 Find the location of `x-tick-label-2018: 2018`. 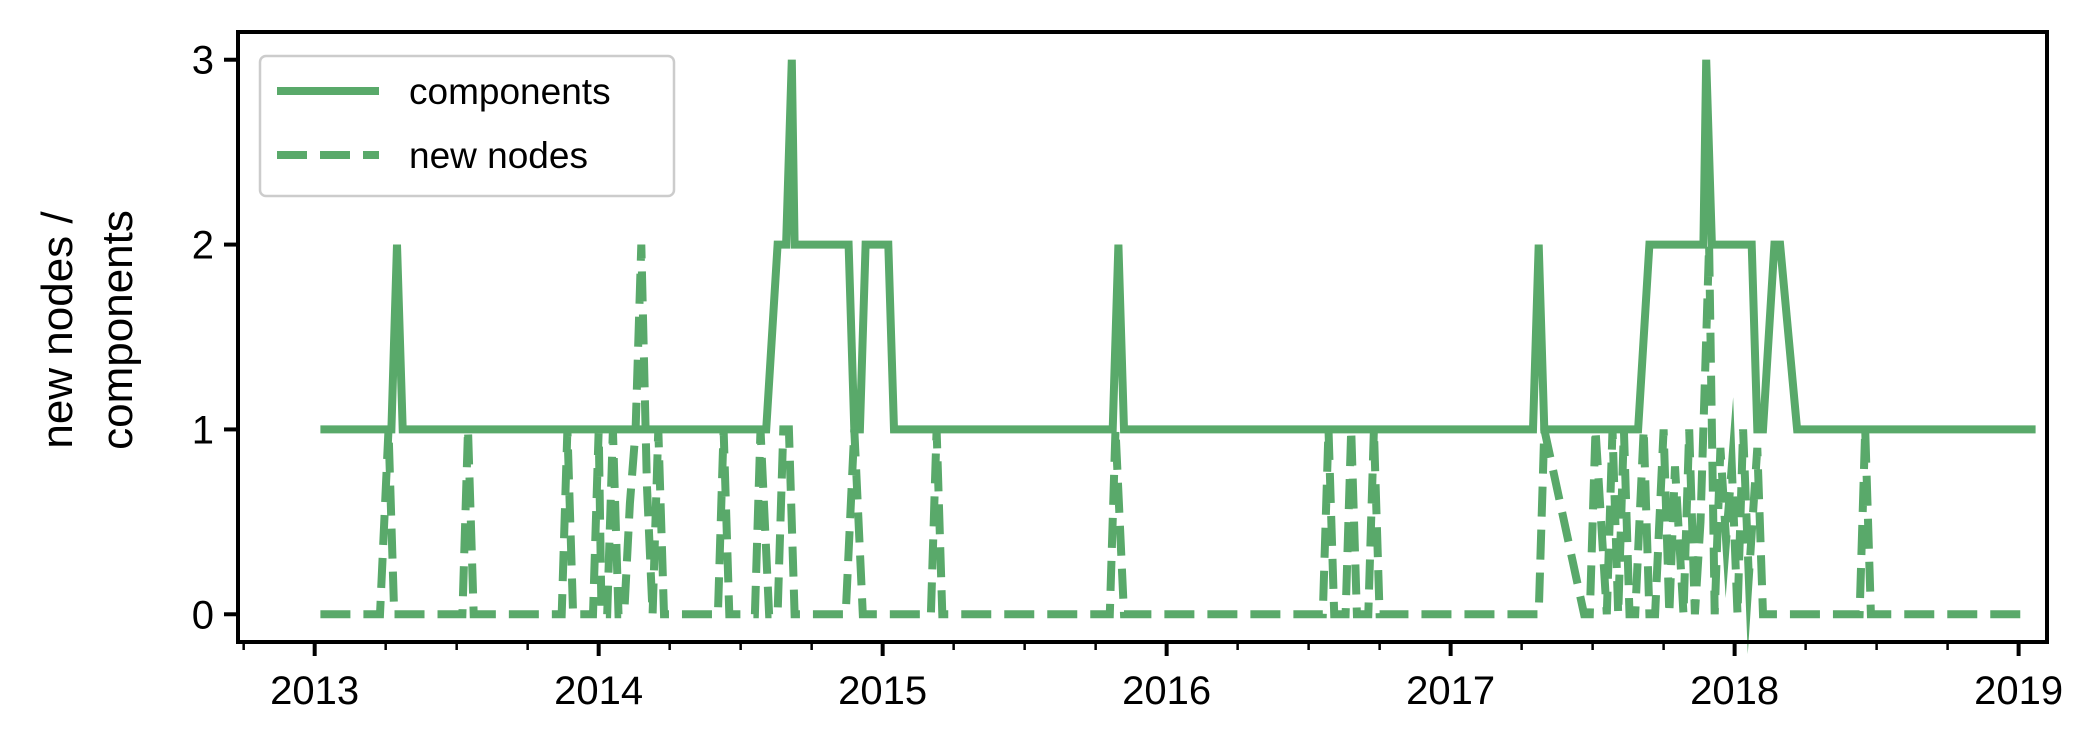

x-tick-label-2018: 2018 is located at coordinates (1734, 691).